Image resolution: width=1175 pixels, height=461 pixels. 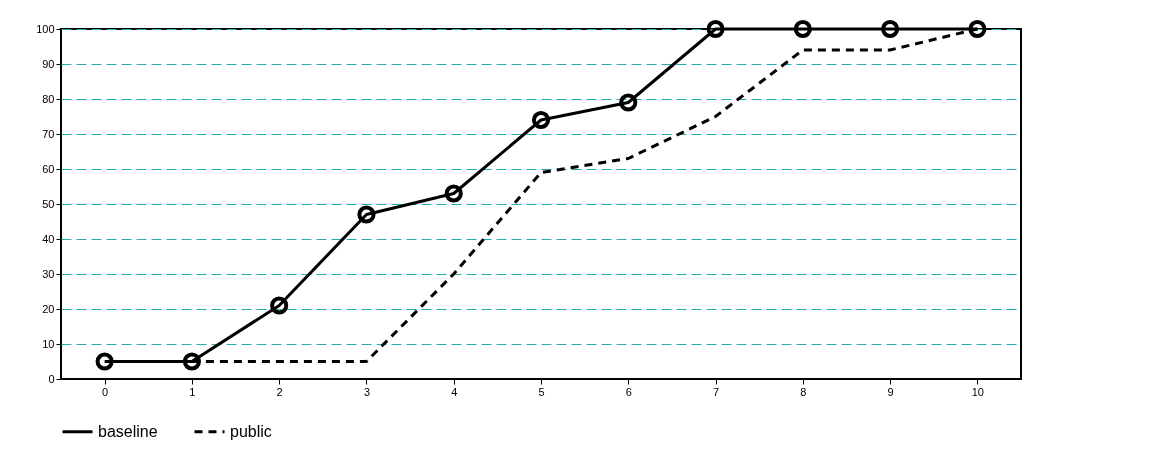 I want to click on y-tick-label: 20, so click(x=48, y=308).